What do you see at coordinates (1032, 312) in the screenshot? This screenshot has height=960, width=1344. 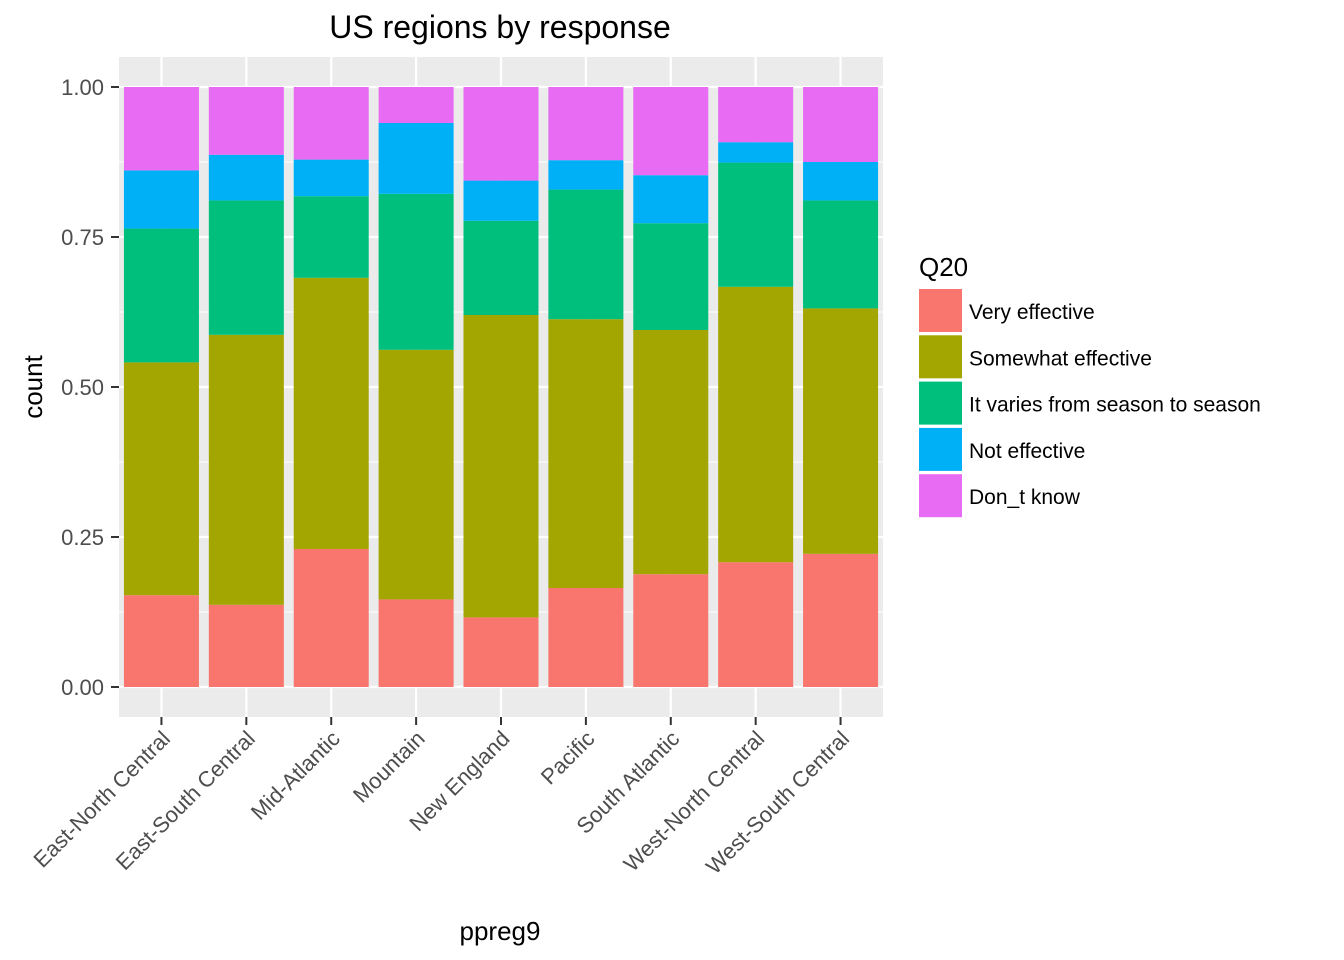 I see `legend-label: Very effective` at bounding box center [1032, 312].